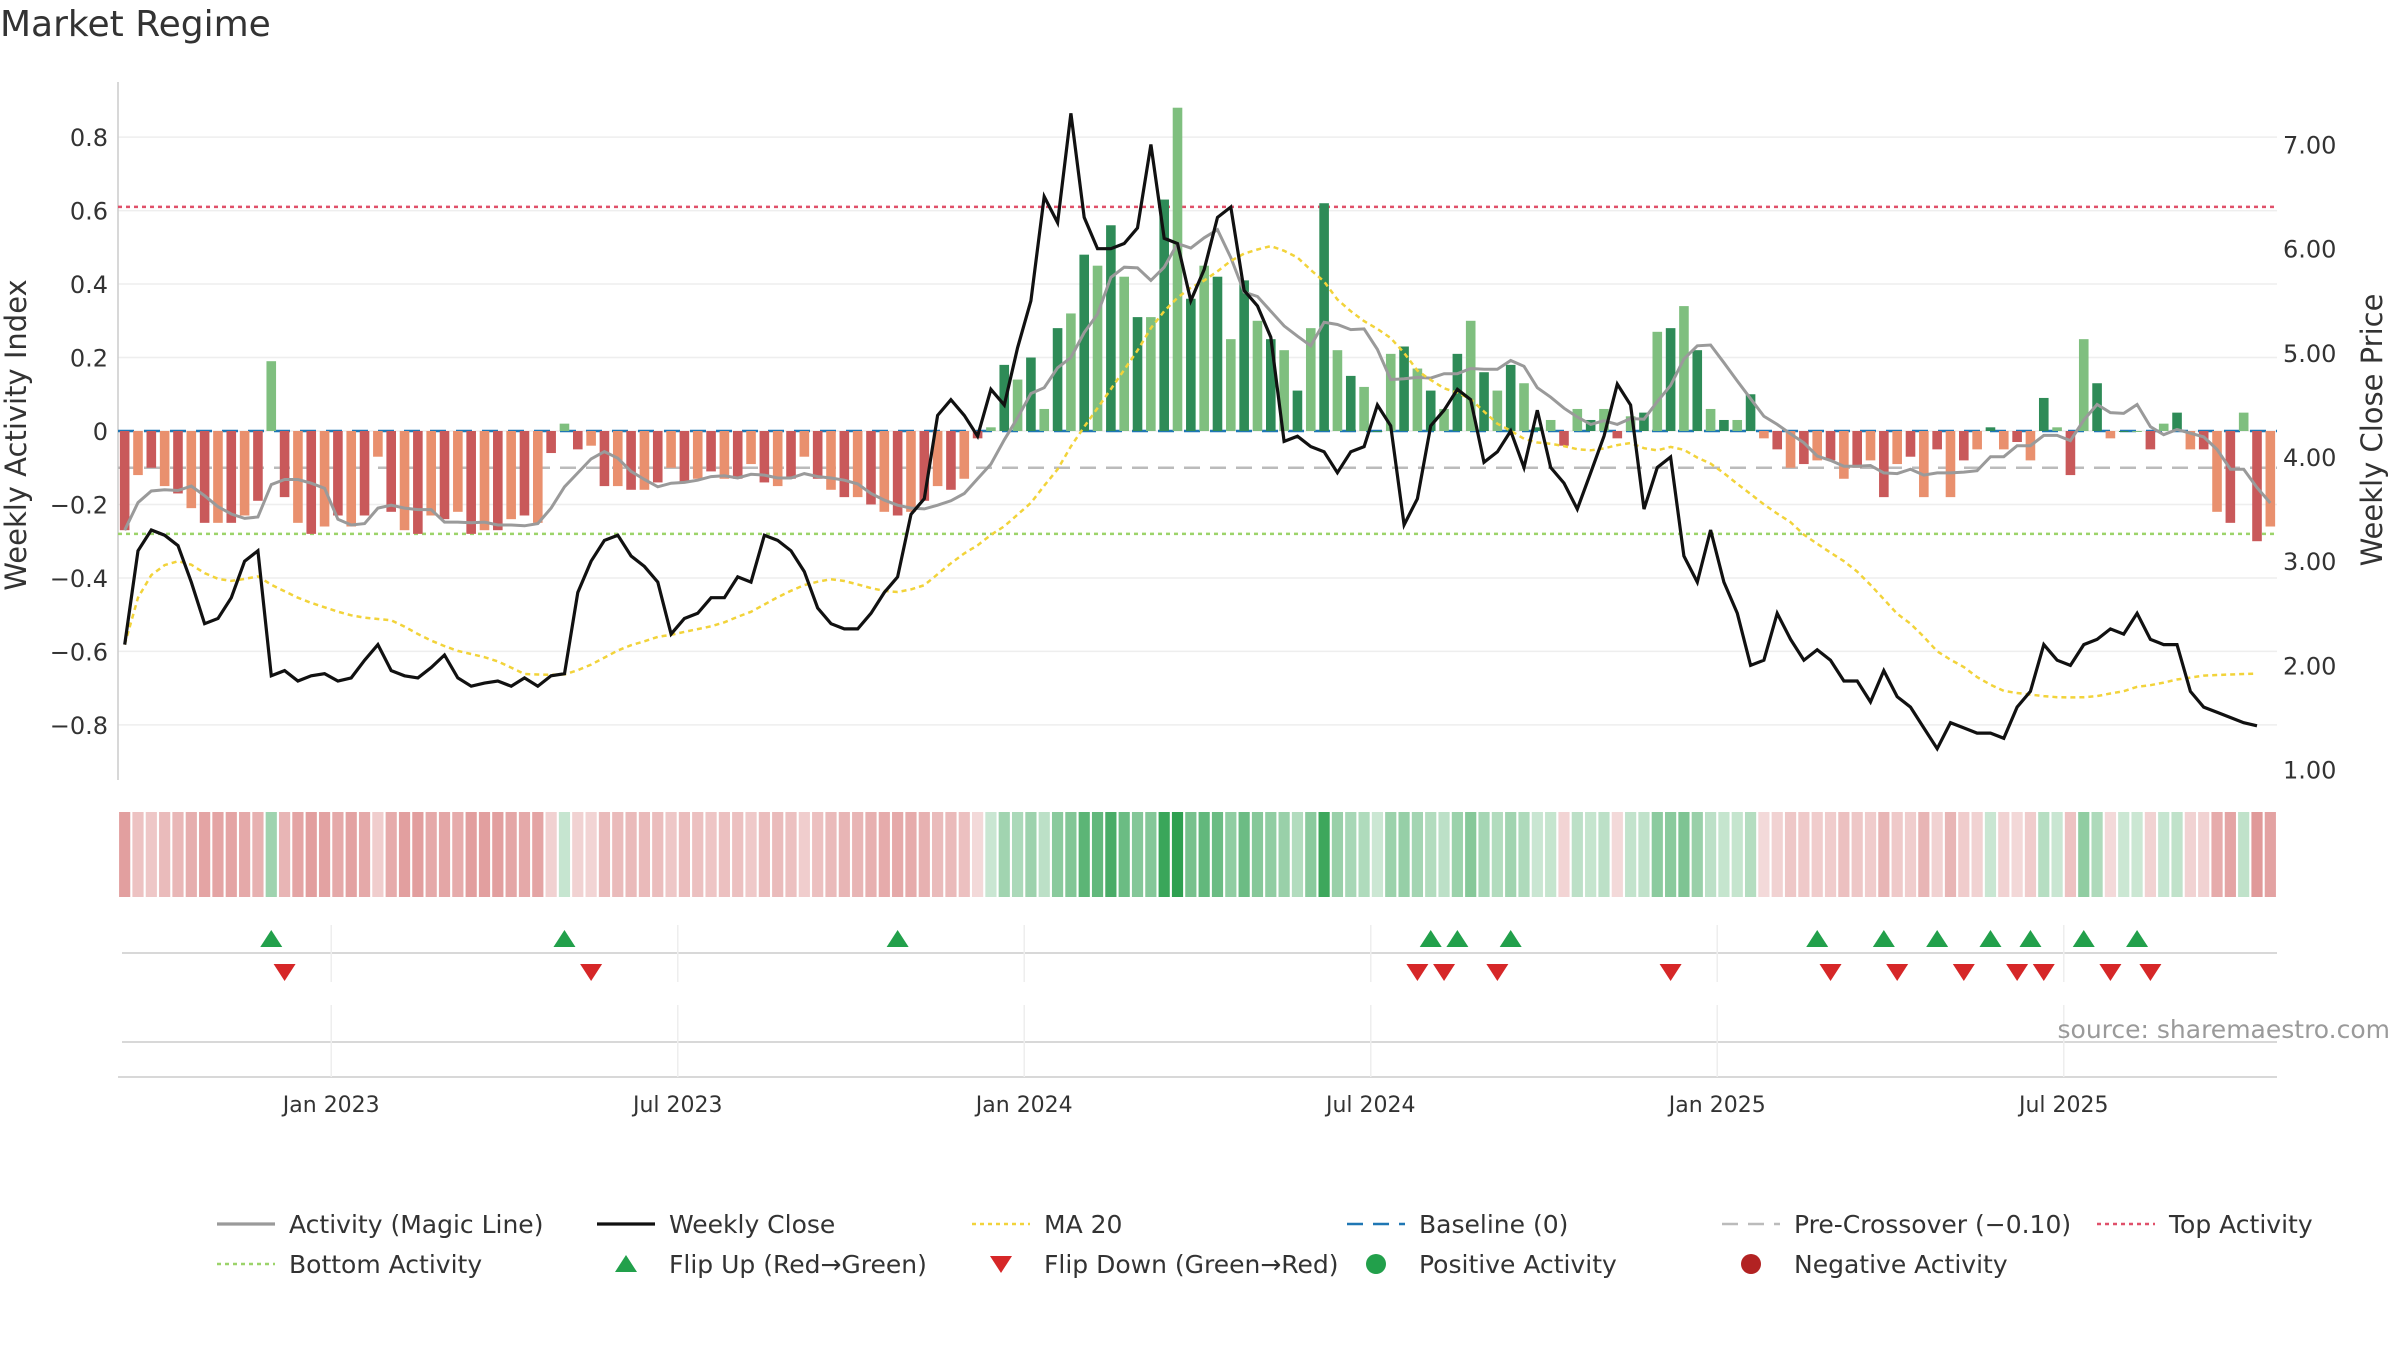 Image resolution: width=2400 pixels, height=1350 pixels. What do you see at coordinates (1901, 1264) in the screenshot?
I see `legend-label: Negative Activity` at bounding box center [1901, 1264].